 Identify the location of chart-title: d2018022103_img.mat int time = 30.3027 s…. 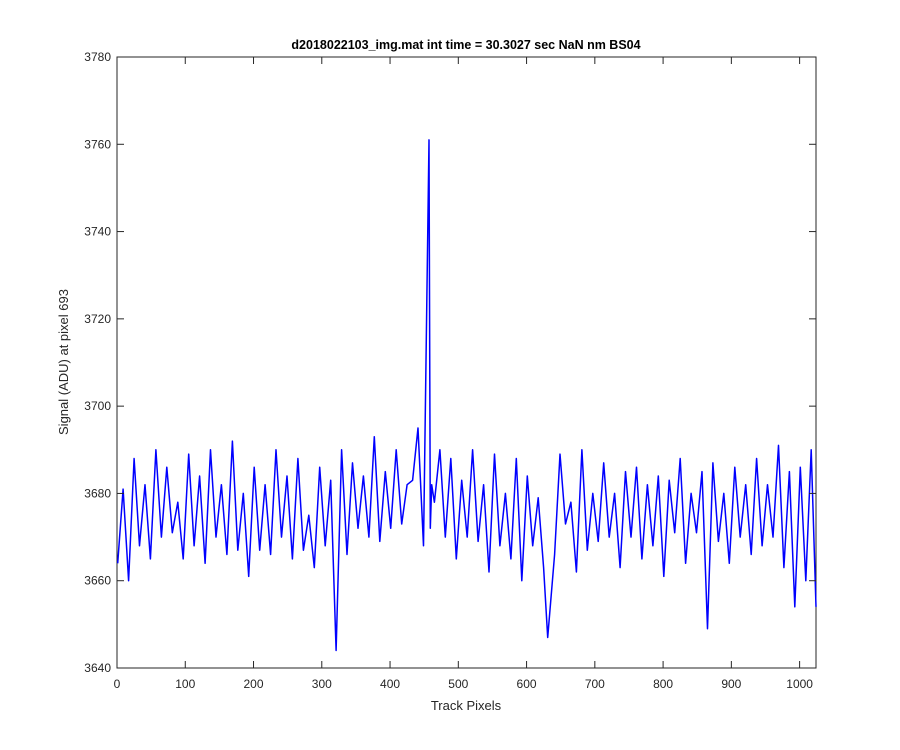
(465, 45).